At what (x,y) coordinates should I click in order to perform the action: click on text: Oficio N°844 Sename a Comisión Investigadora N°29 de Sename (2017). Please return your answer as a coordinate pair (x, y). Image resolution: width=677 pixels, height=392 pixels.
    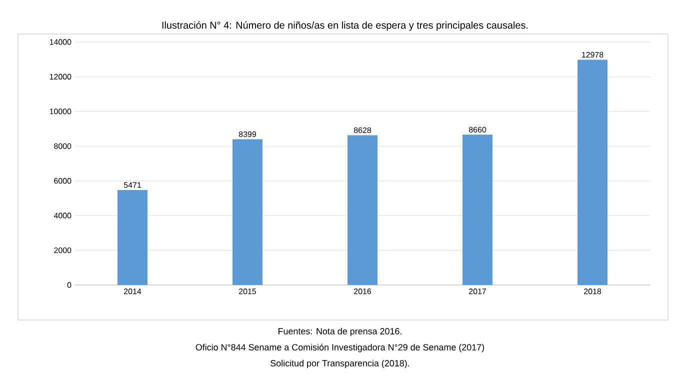
    Looking at the image, I should click on (340, 348).